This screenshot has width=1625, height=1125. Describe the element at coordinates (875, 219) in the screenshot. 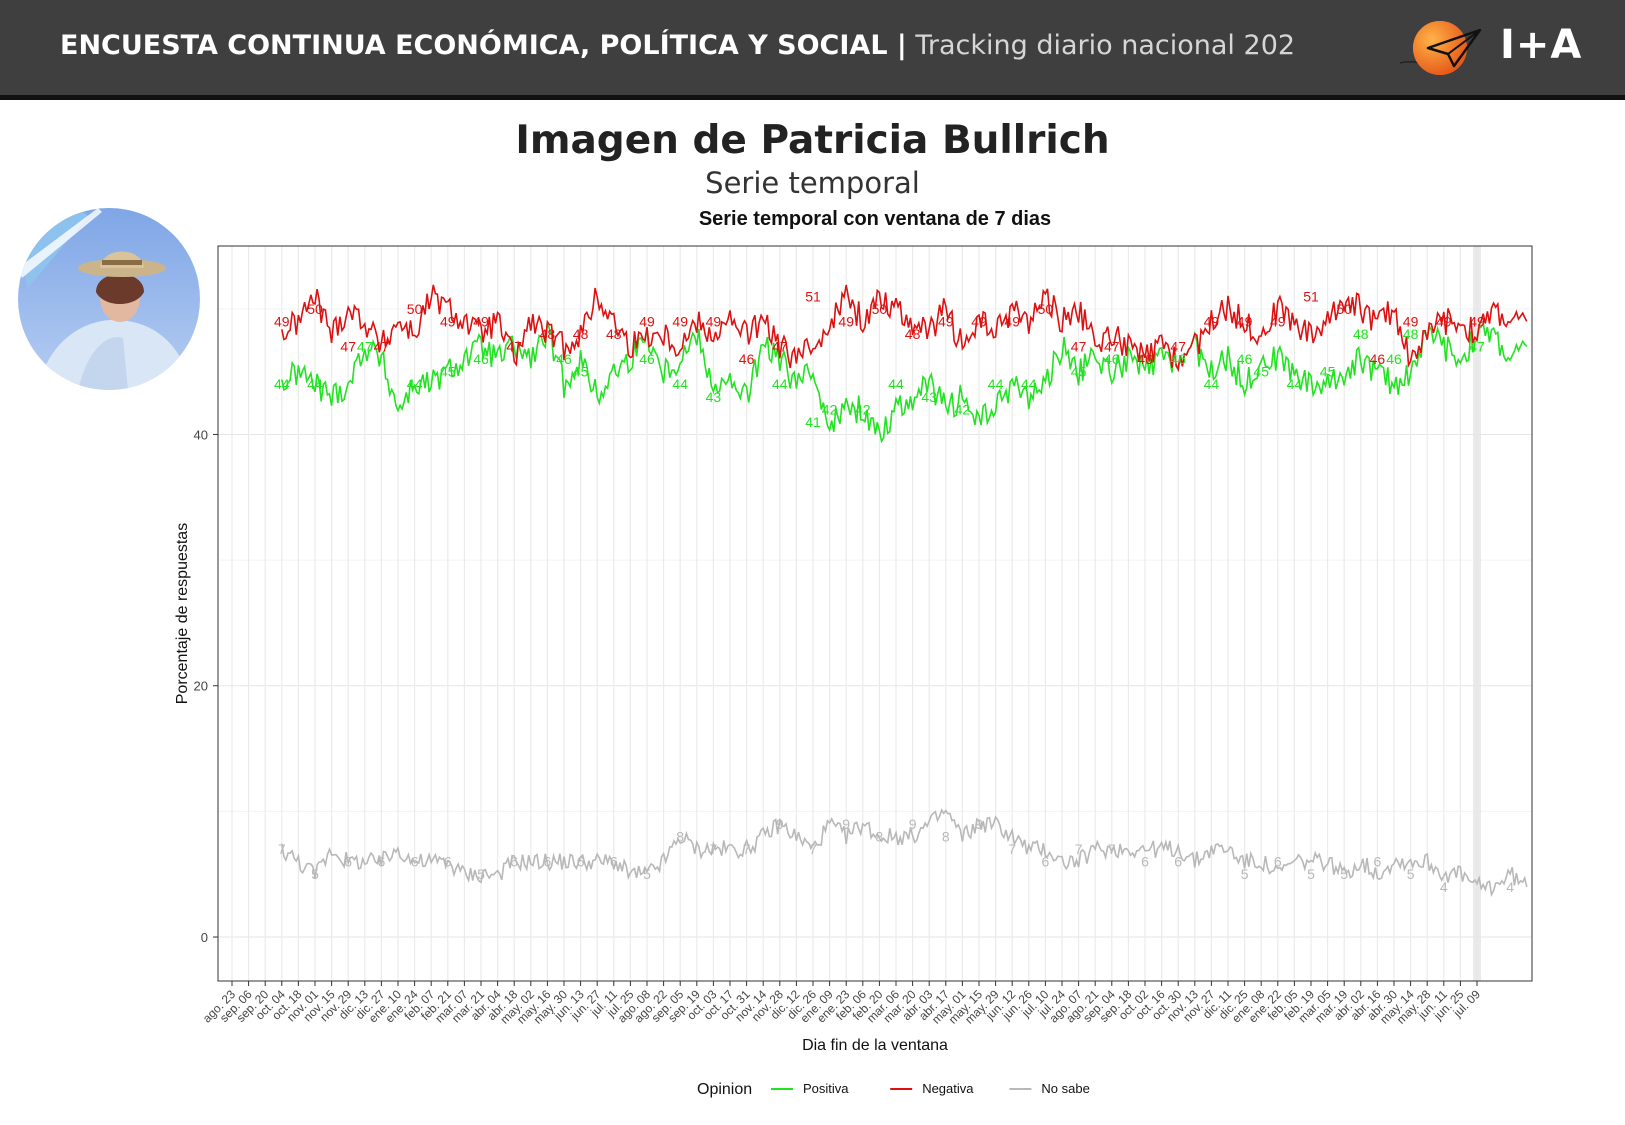

I see `chart-title: Serie temporal con ventana de 7 dias` at that location.